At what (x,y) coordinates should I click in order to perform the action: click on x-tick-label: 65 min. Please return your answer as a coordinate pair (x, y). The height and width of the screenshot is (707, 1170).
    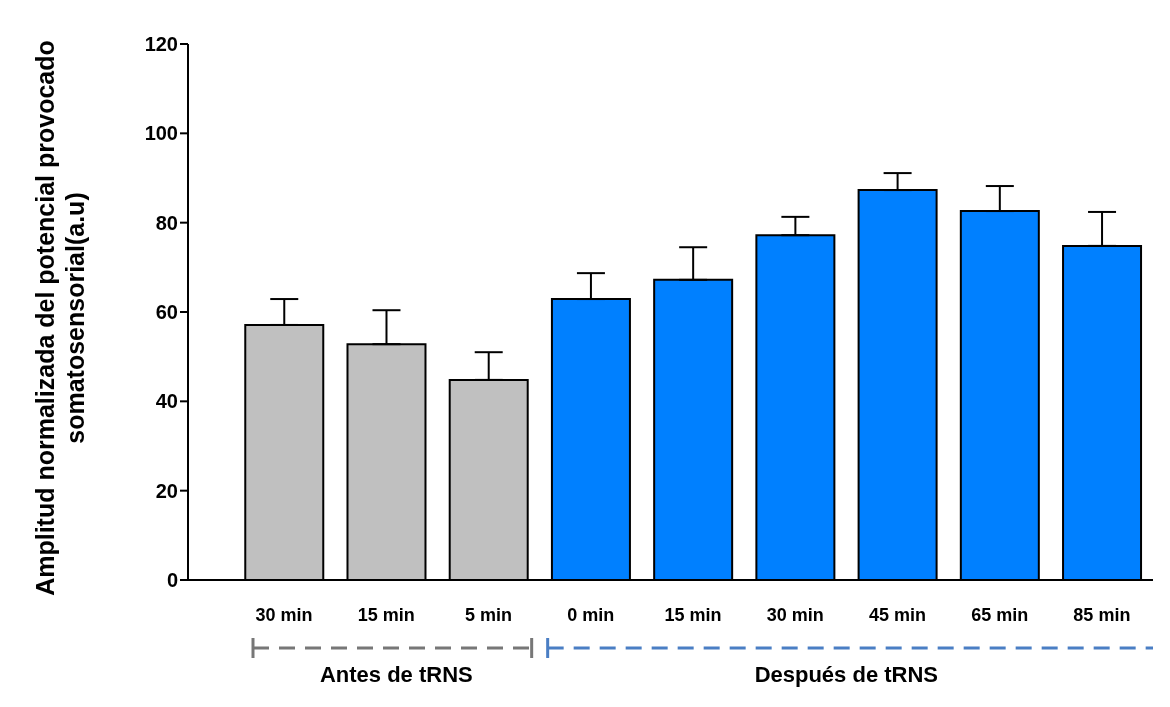
    Looking at the image, I should click on (1000, 614).